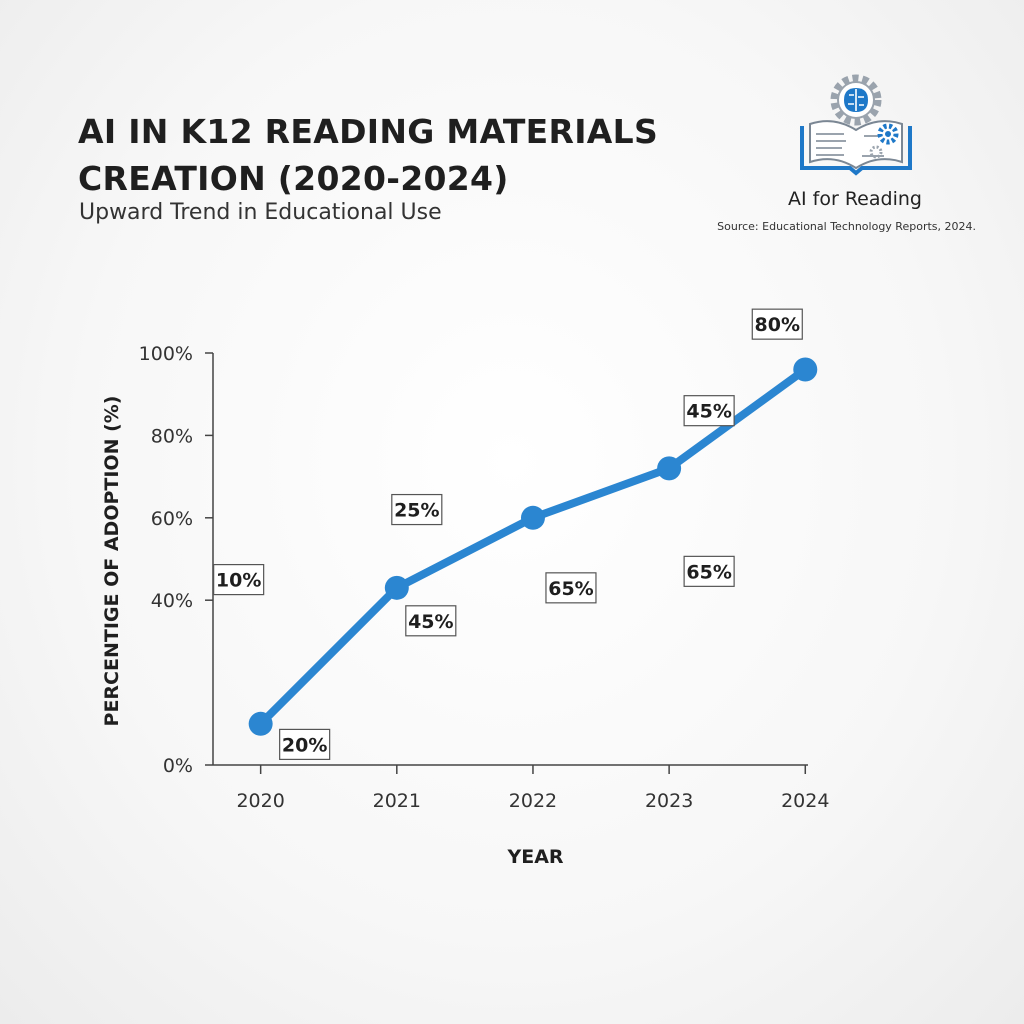  Describe the element at coordinates (178, 766) in the screenshot. I see `y-tick-label: 0%` at that location.